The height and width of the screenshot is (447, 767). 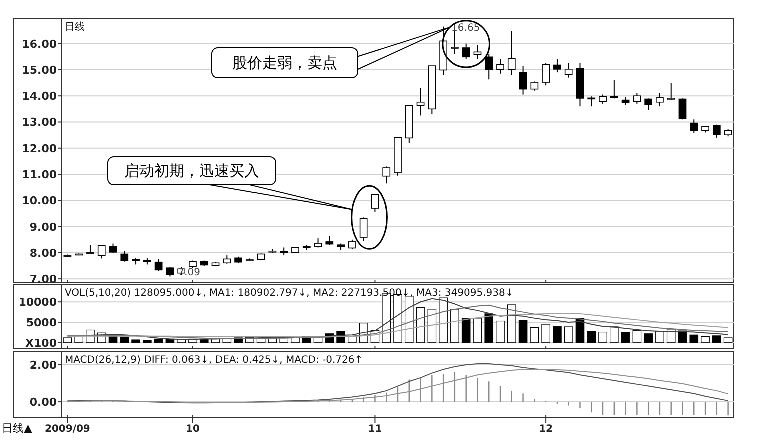 What do you see at coordinates (289, 293) in the screenshot?
I see `chart-title: VOL(5,10,20) 128095.000↓, MA1: 180902.797↓, MA2: 227193.500↓, MA3: 349095.938↓` at bounding box center [289, 293].